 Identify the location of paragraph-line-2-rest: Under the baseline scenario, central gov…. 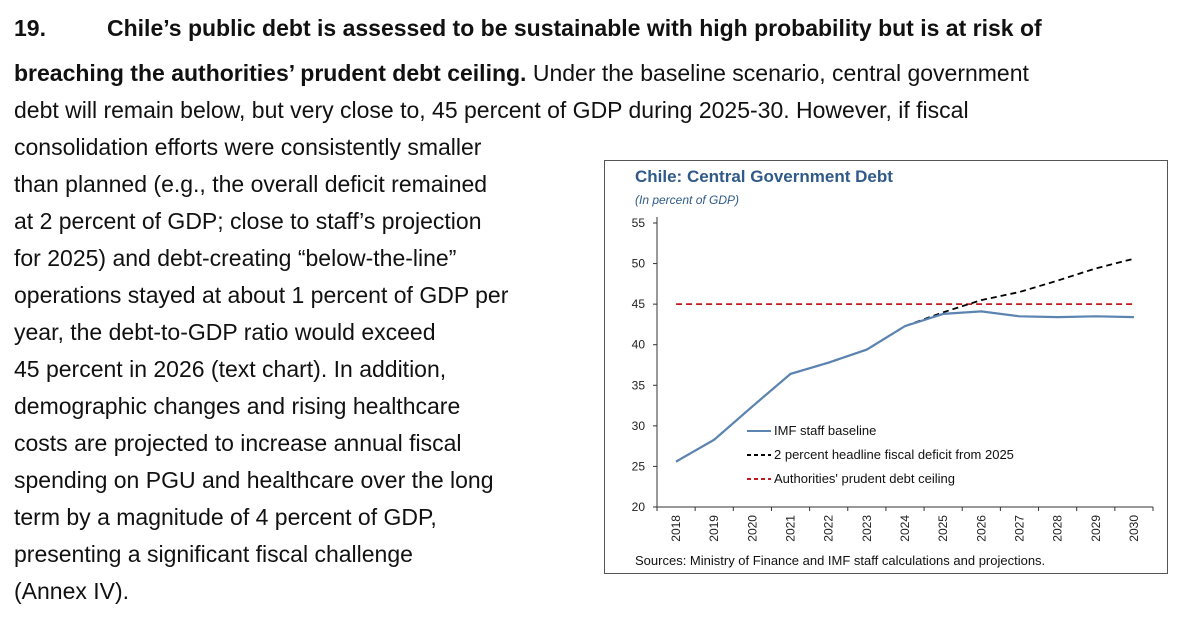
(777, 73).